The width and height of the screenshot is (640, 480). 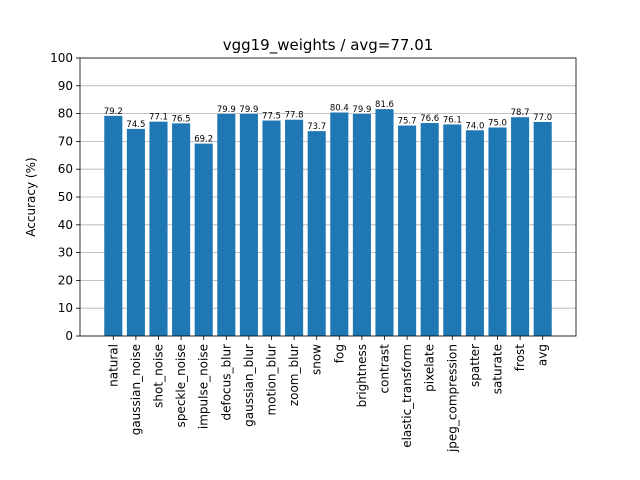 I want to click on x-tick-label: jpeg_compression, so click(x=452, y=398).